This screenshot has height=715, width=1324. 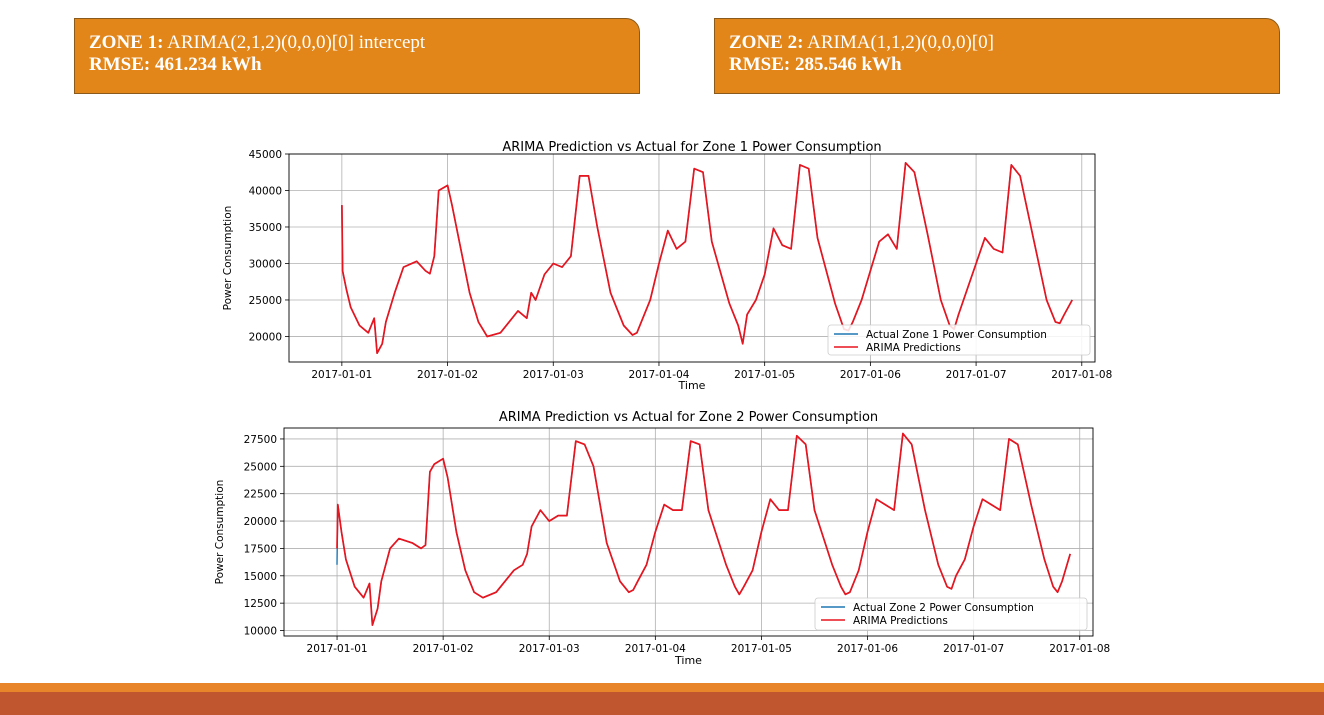 What do you see at coordinates (175, 64) in the screenshot?
I see `zone1-rmse: RMSE: 461.234 kWh` at bounding box center [175, 64].